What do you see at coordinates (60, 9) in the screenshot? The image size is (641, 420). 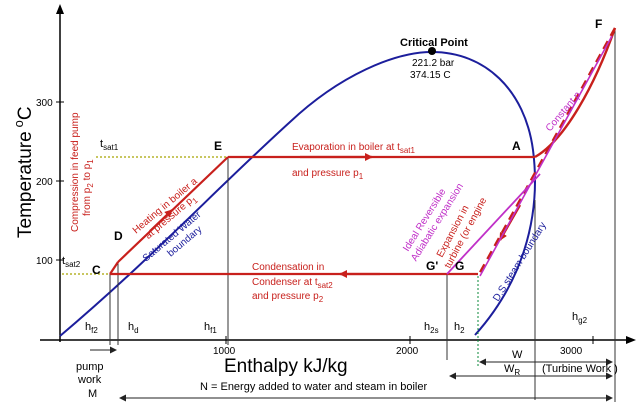 I see `y-axis-arrow` at bounding box center [60, 9].